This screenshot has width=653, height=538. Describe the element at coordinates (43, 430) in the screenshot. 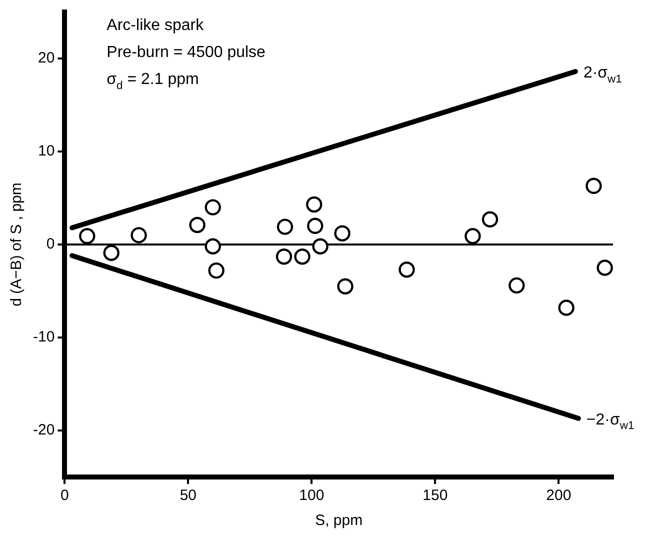

I see `y-tick-label: -20` at that location.